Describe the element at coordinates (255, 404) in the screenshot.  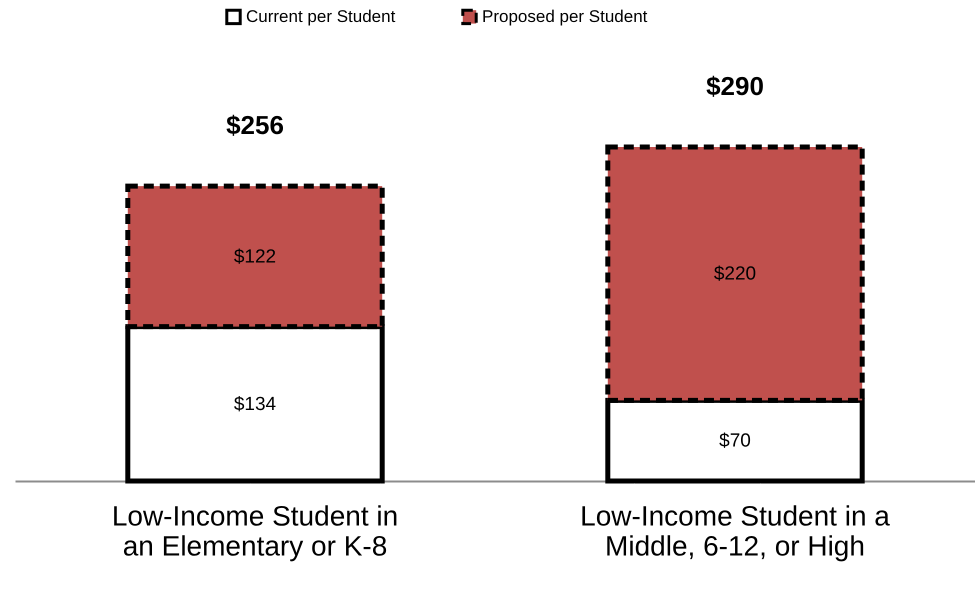
I see `data-label: $134` at that location.